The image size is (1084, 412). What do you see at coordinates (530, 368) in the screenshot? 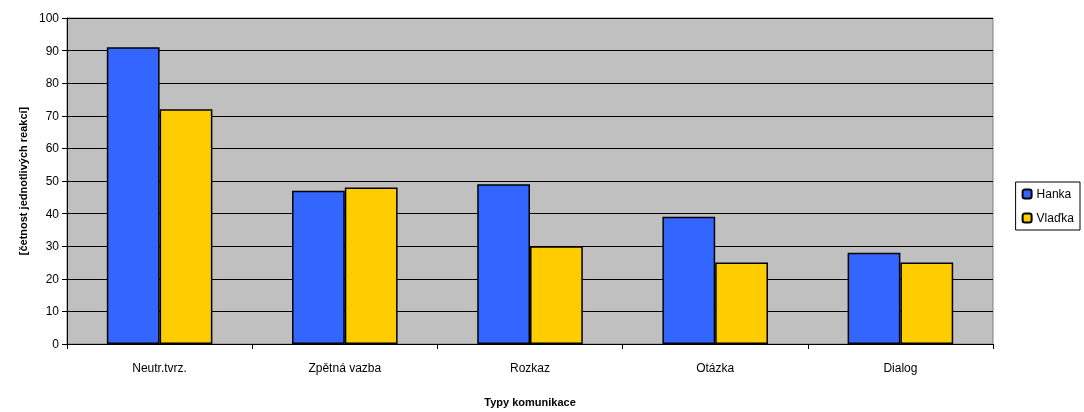
I see `x-tick-label: Rozkaz` at bounding box center [530, 368].